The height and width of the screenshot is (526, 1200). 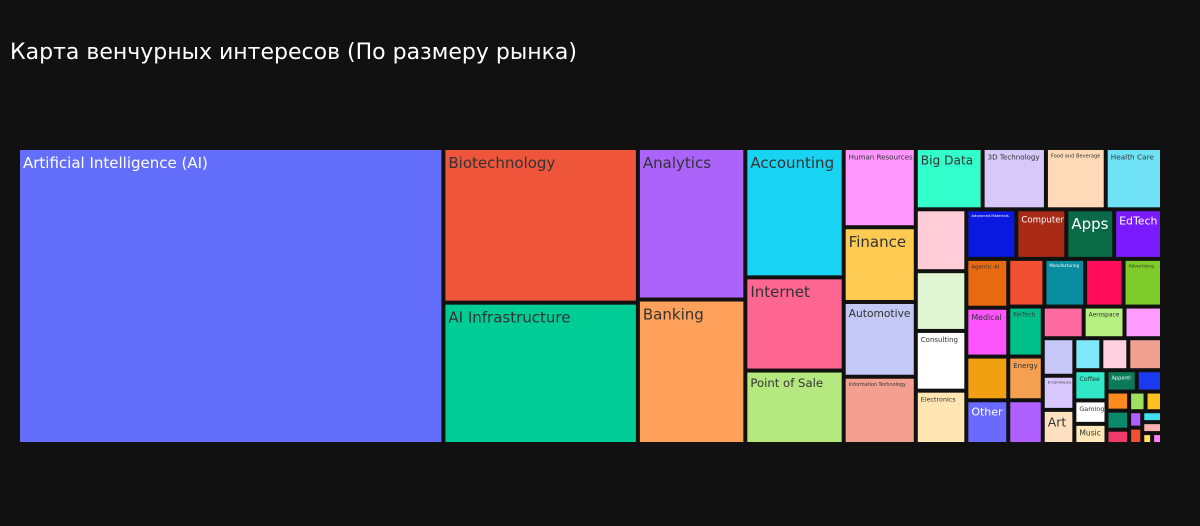 I want to click on tile-label: Advanced Materials, so click(x=989, y=215).